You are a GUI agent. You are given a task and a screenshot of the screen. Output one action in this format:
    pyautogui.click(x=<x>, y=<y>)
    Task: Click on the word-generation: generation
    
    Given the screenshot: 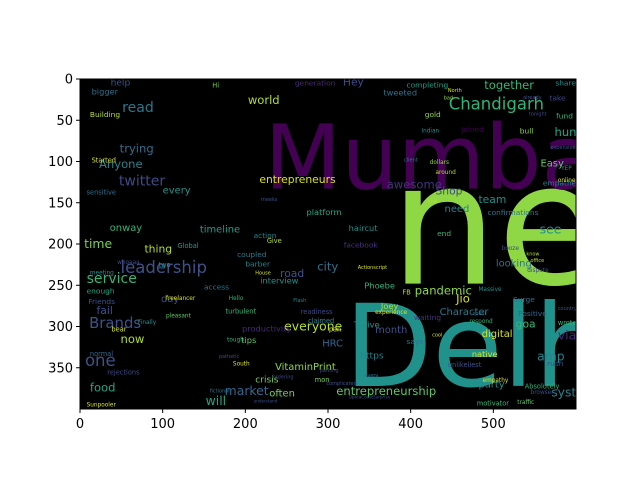 What is the action you would take?
    pyautogui.click(x=315, y=83)
    